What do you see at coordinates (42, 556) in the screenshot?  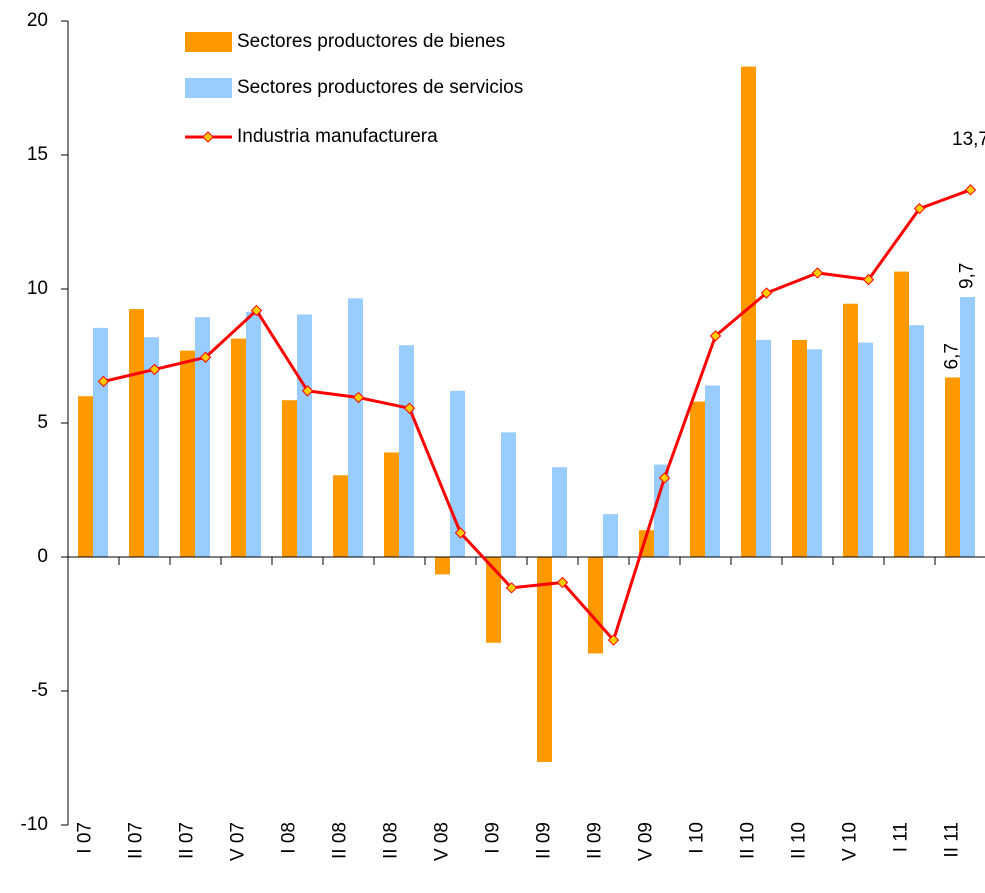 I see `y-tick-label: 0` at bounding box center [42, 556].